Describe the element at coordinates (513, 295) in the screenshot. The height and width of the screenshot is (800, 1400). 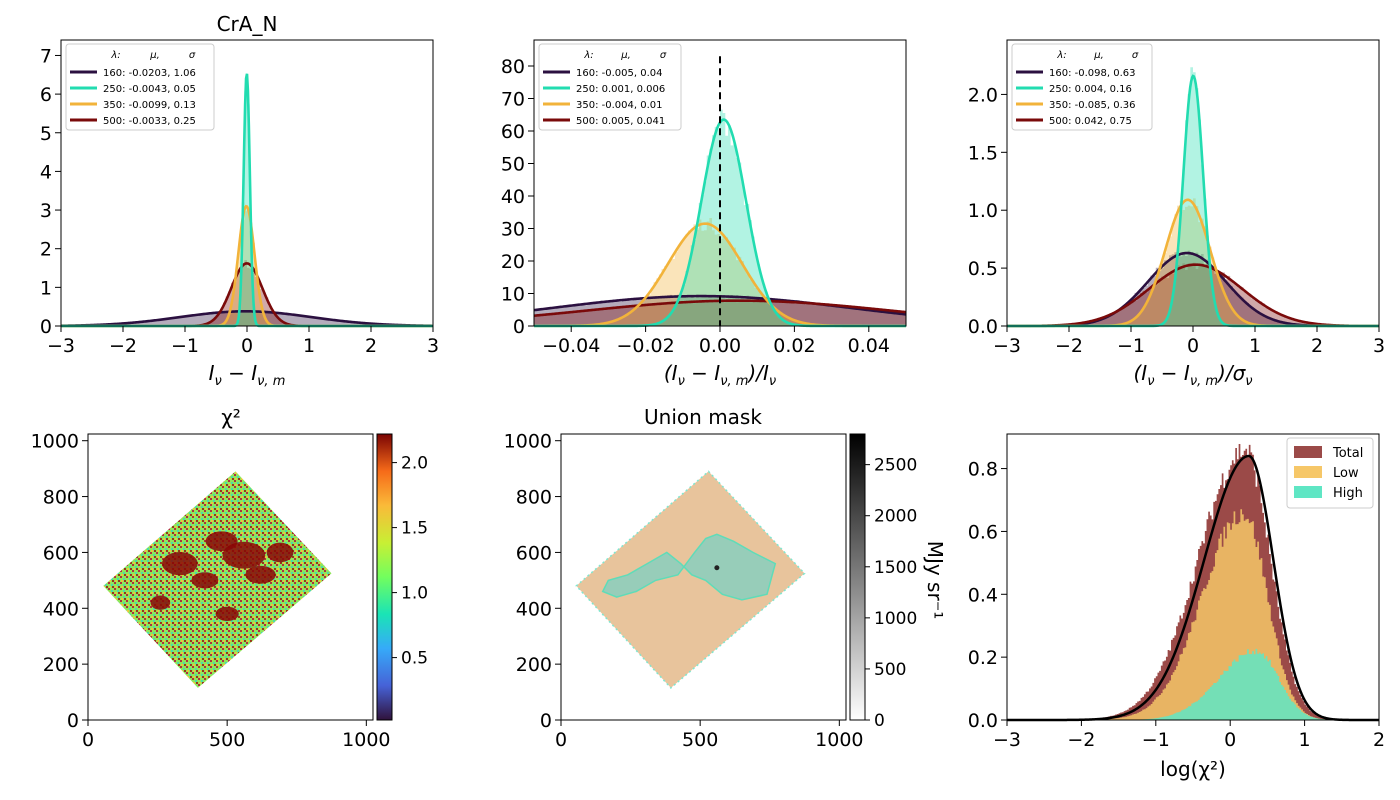
I see `y-tick-label: 10` at that location.